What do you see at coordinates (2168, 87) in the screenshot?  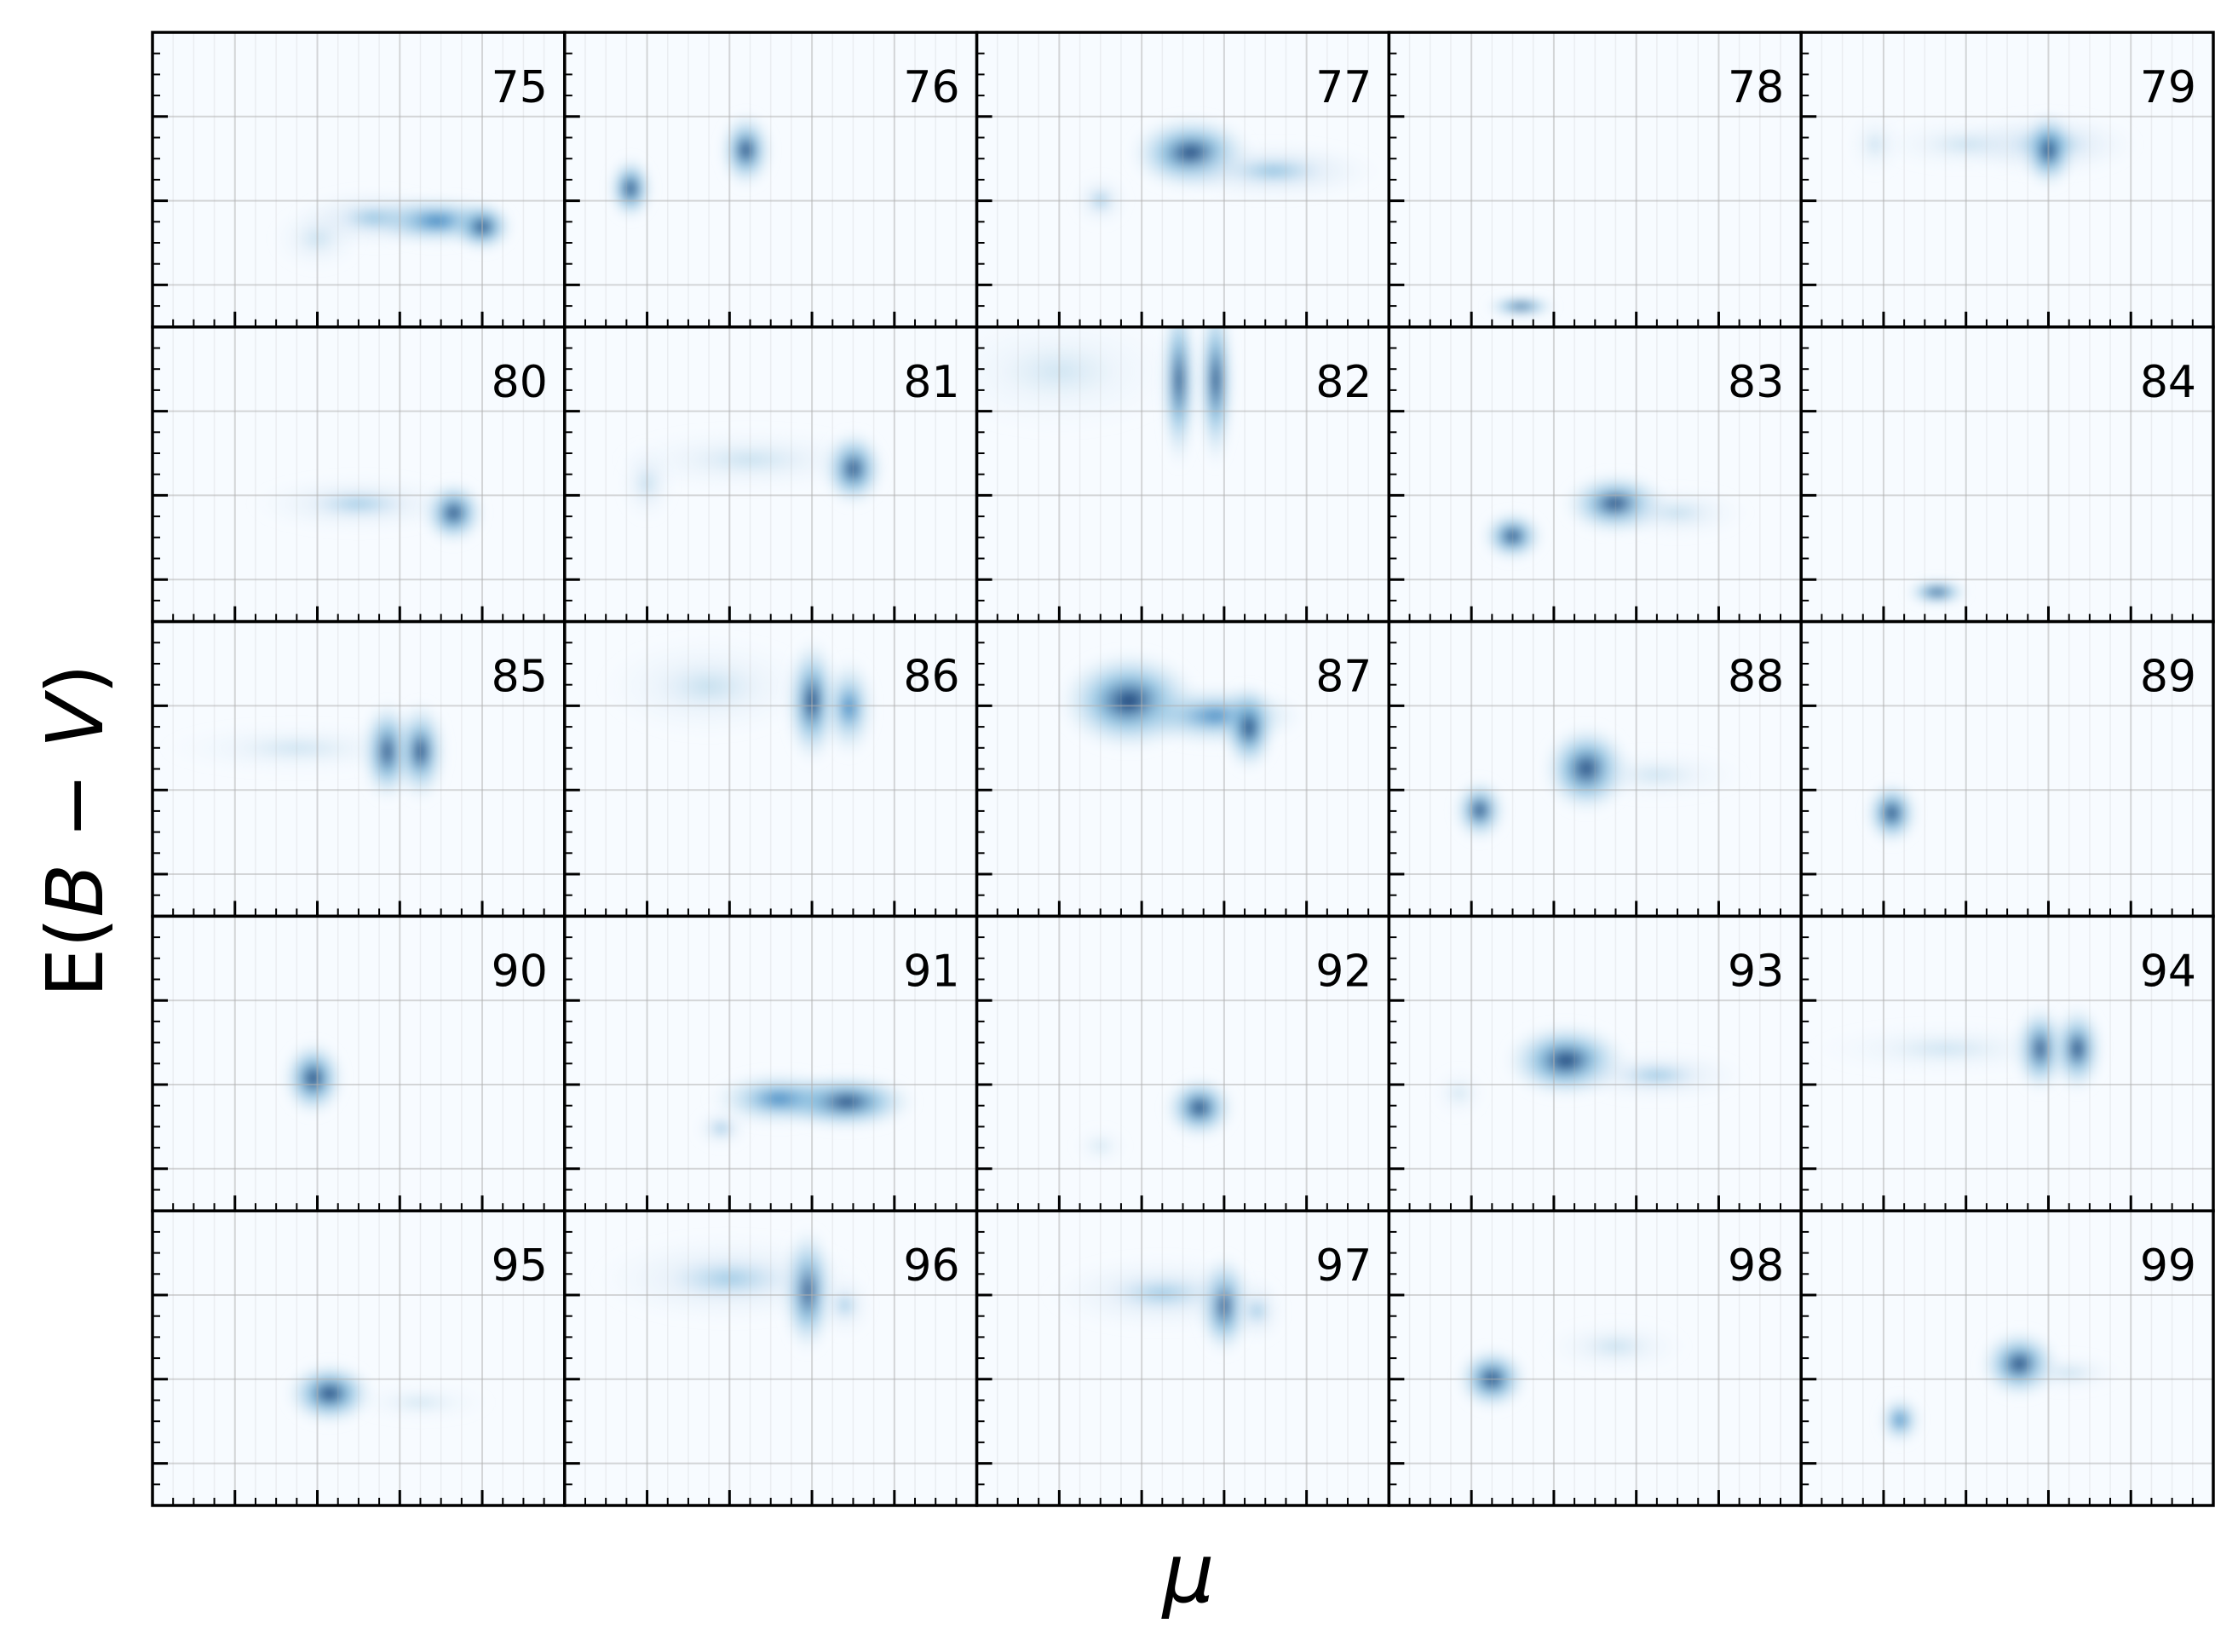 I see `panel-label: 79` at bounding box center [2168, 87].